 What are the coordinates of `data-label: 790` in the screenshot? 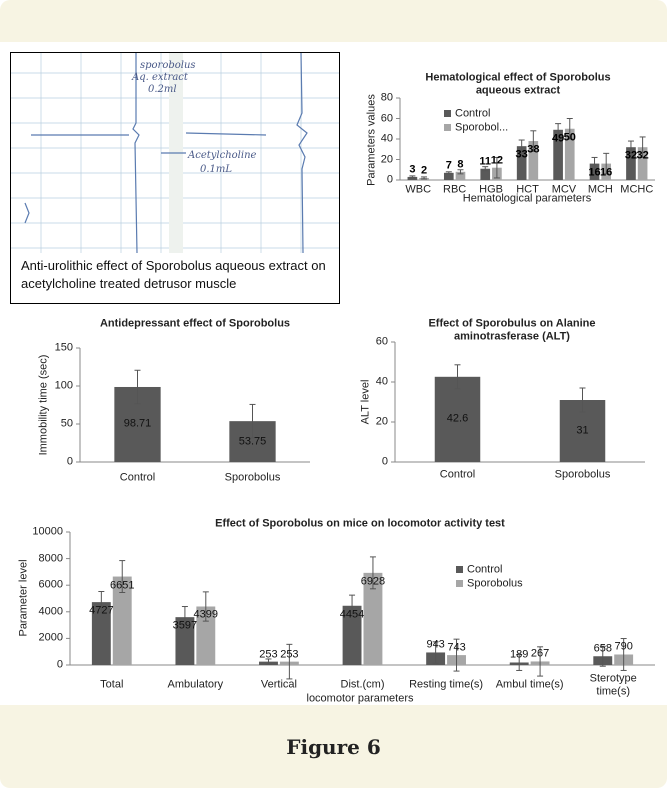 It's located at (623, 647).